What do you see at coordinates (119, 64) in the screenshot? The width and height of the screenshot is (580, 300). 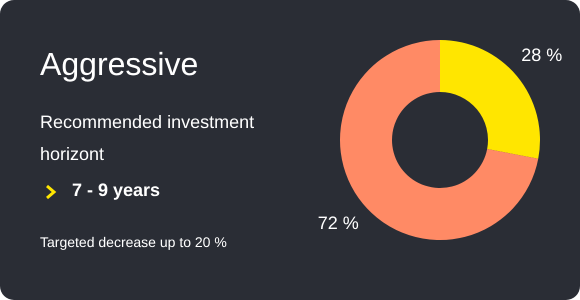 I see `chart-title: Aggressive` at bounding box center [119, 64].